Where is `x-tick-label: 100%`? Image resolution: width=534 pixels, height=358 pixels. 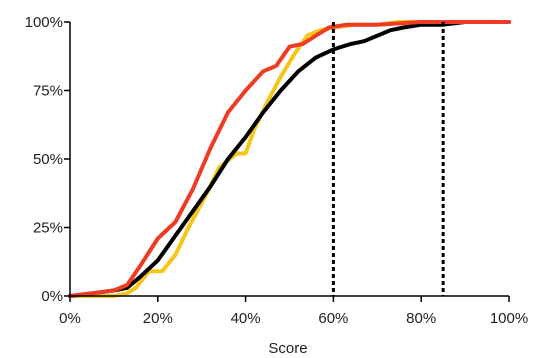
x-tick-label: 100% is located at coordinates (509, 318).